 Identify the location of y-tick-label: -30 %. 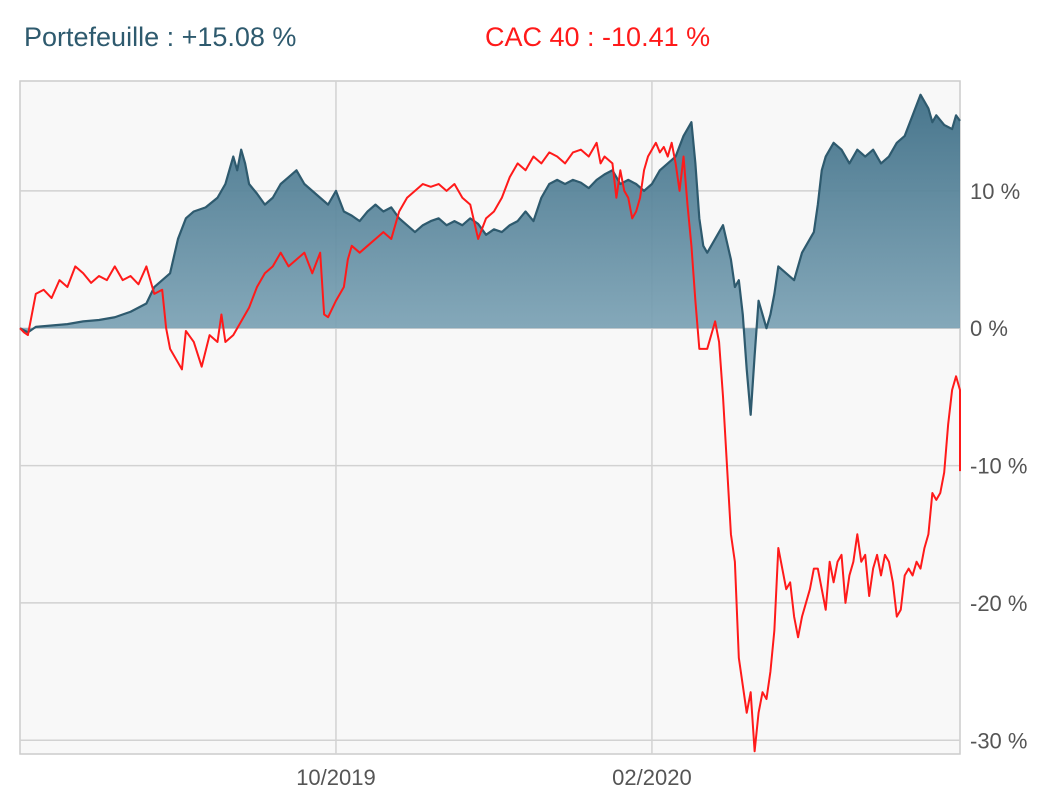
(998, 740).